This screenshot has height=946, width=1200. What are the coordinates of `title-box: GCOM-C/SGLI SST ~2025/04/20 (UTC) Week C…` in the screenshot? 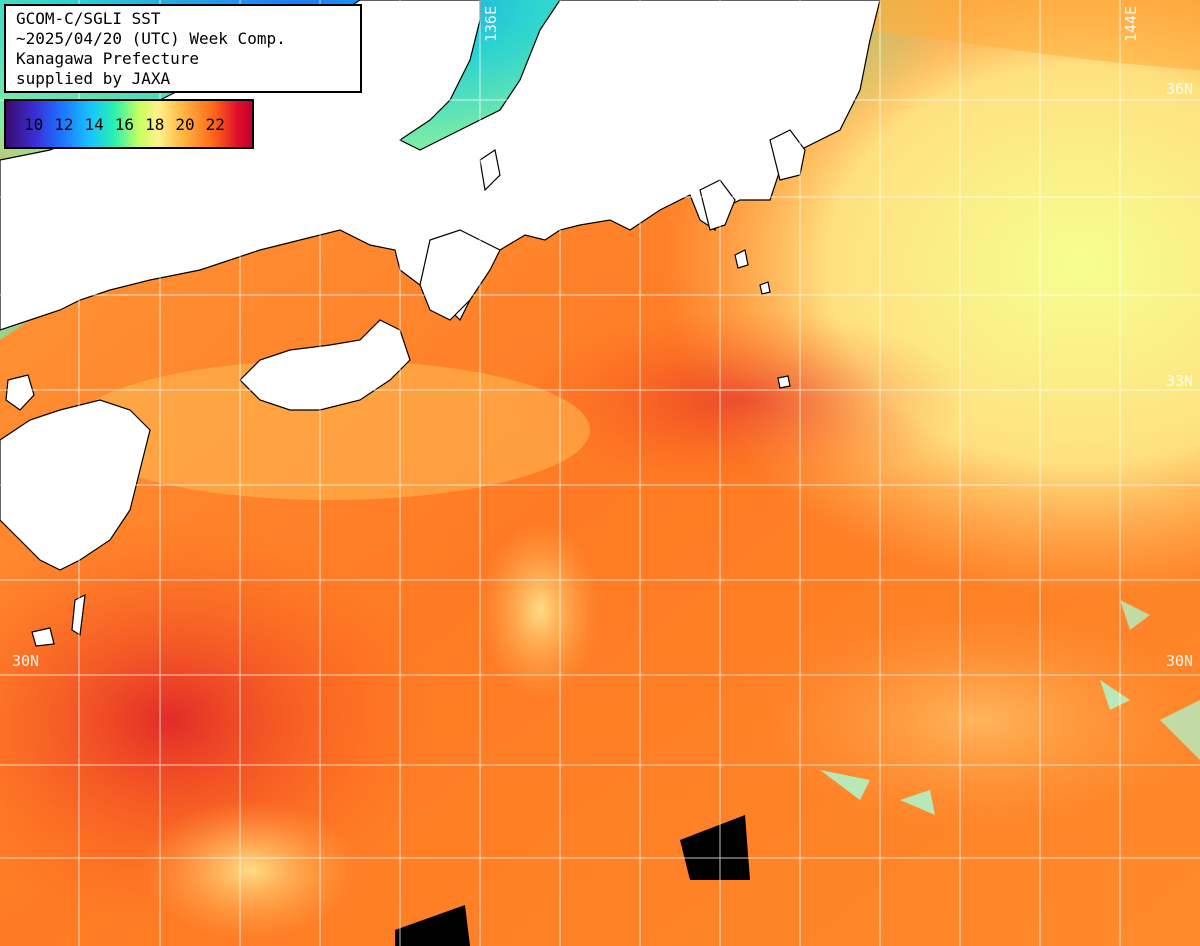 It's located at (183, 48).